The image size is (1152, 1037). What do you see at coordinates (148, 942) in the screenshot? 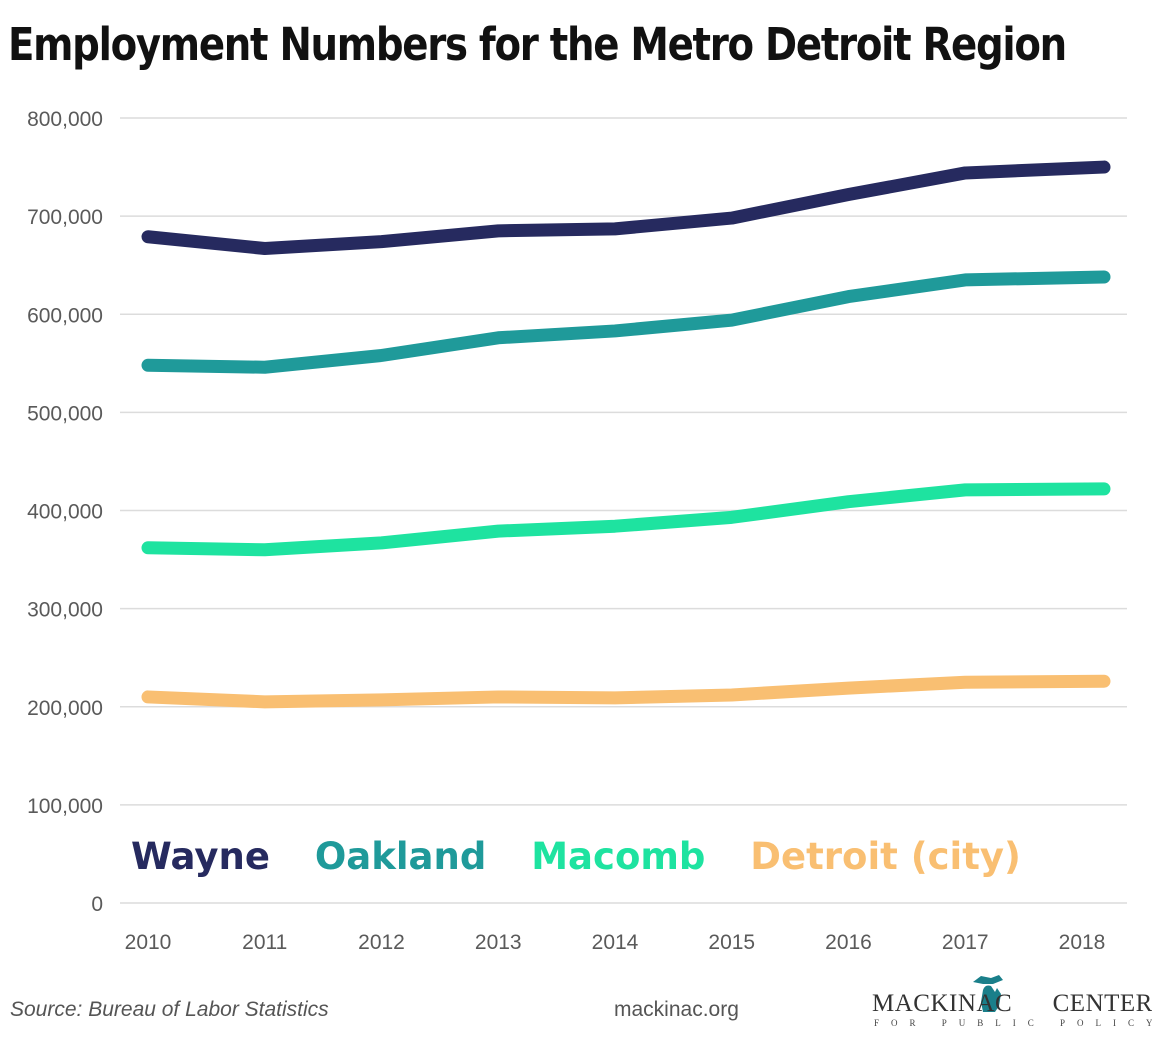
I see `x-tick-label: 2010` at bounding box center [148, 942].